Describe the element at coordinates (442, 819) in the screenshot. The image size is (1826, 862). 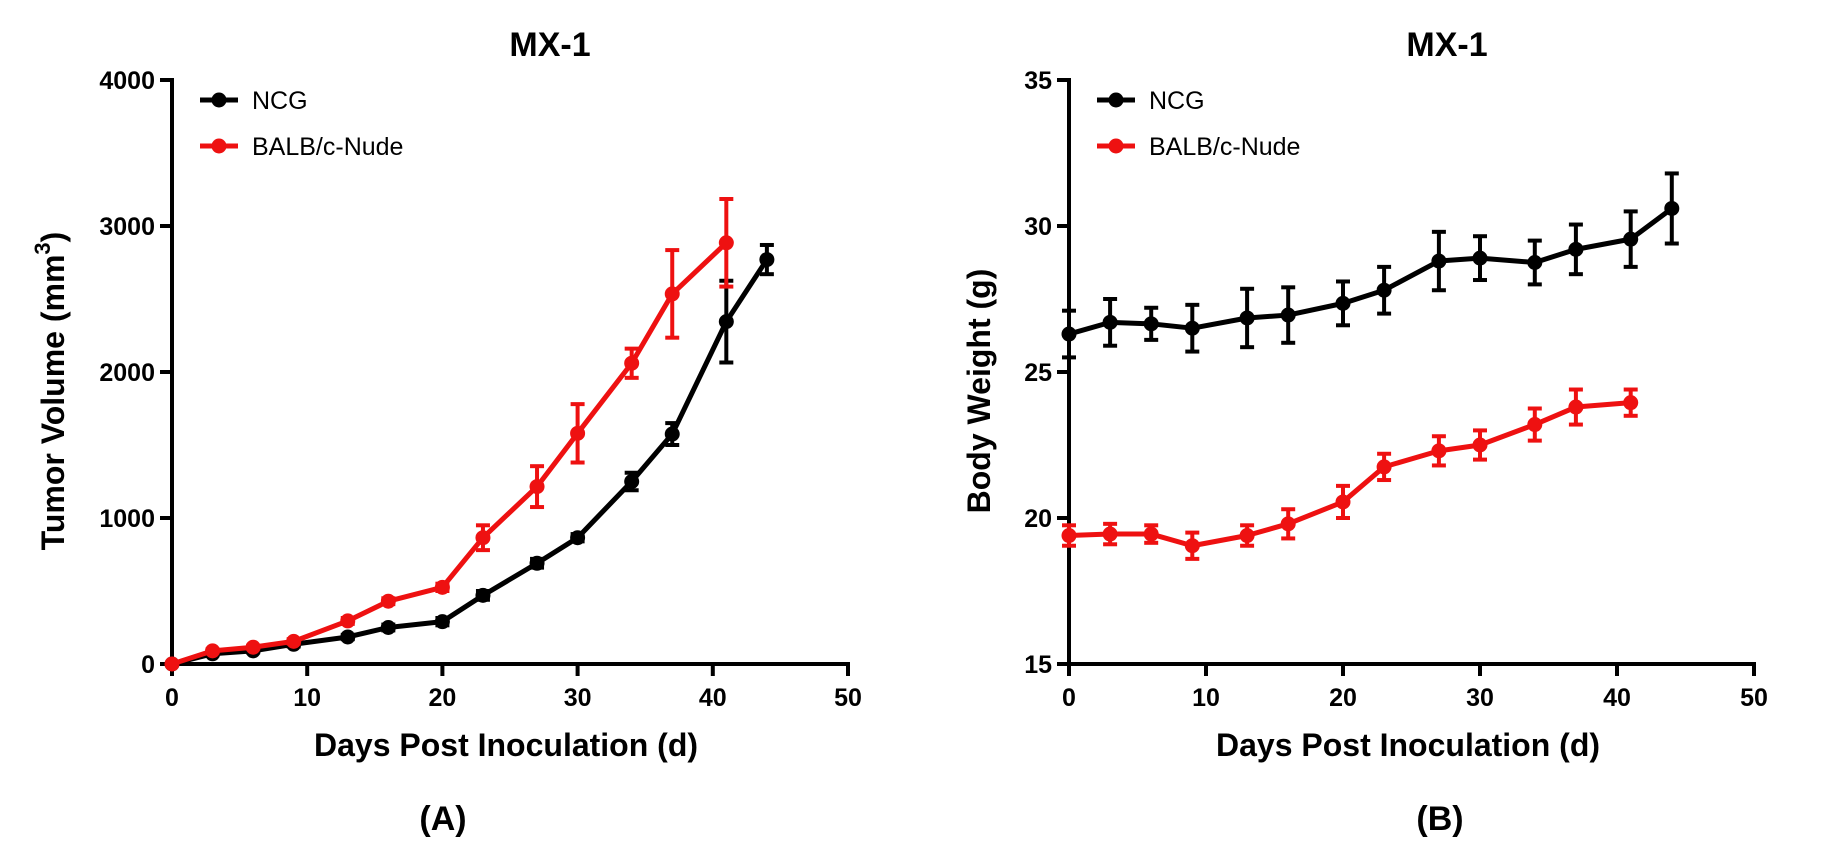
I see `panel-label: (A)` at that location.